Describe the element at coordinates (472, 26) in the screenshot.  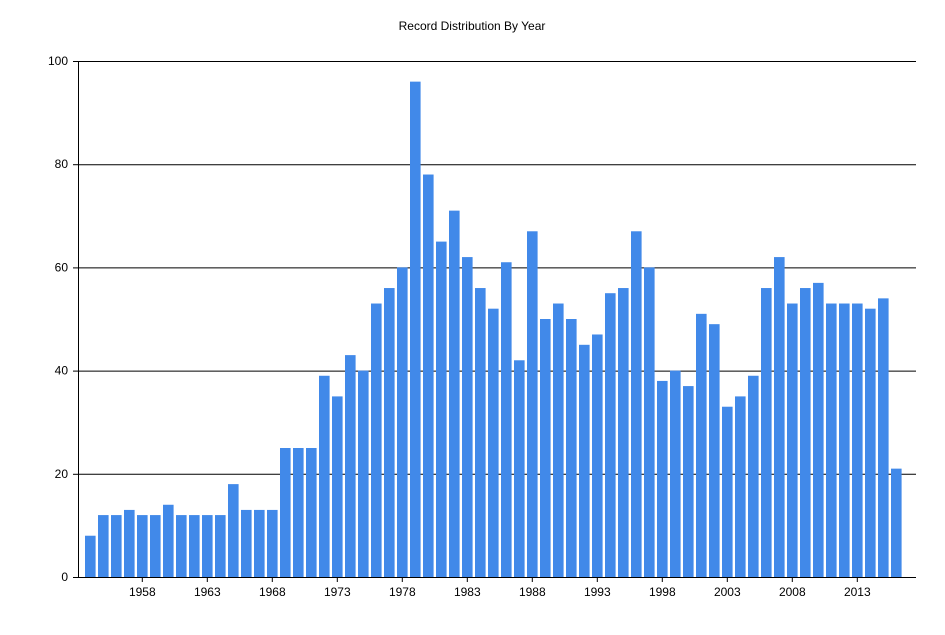
I see `chart-title: Record Distribution By Year` at that location.